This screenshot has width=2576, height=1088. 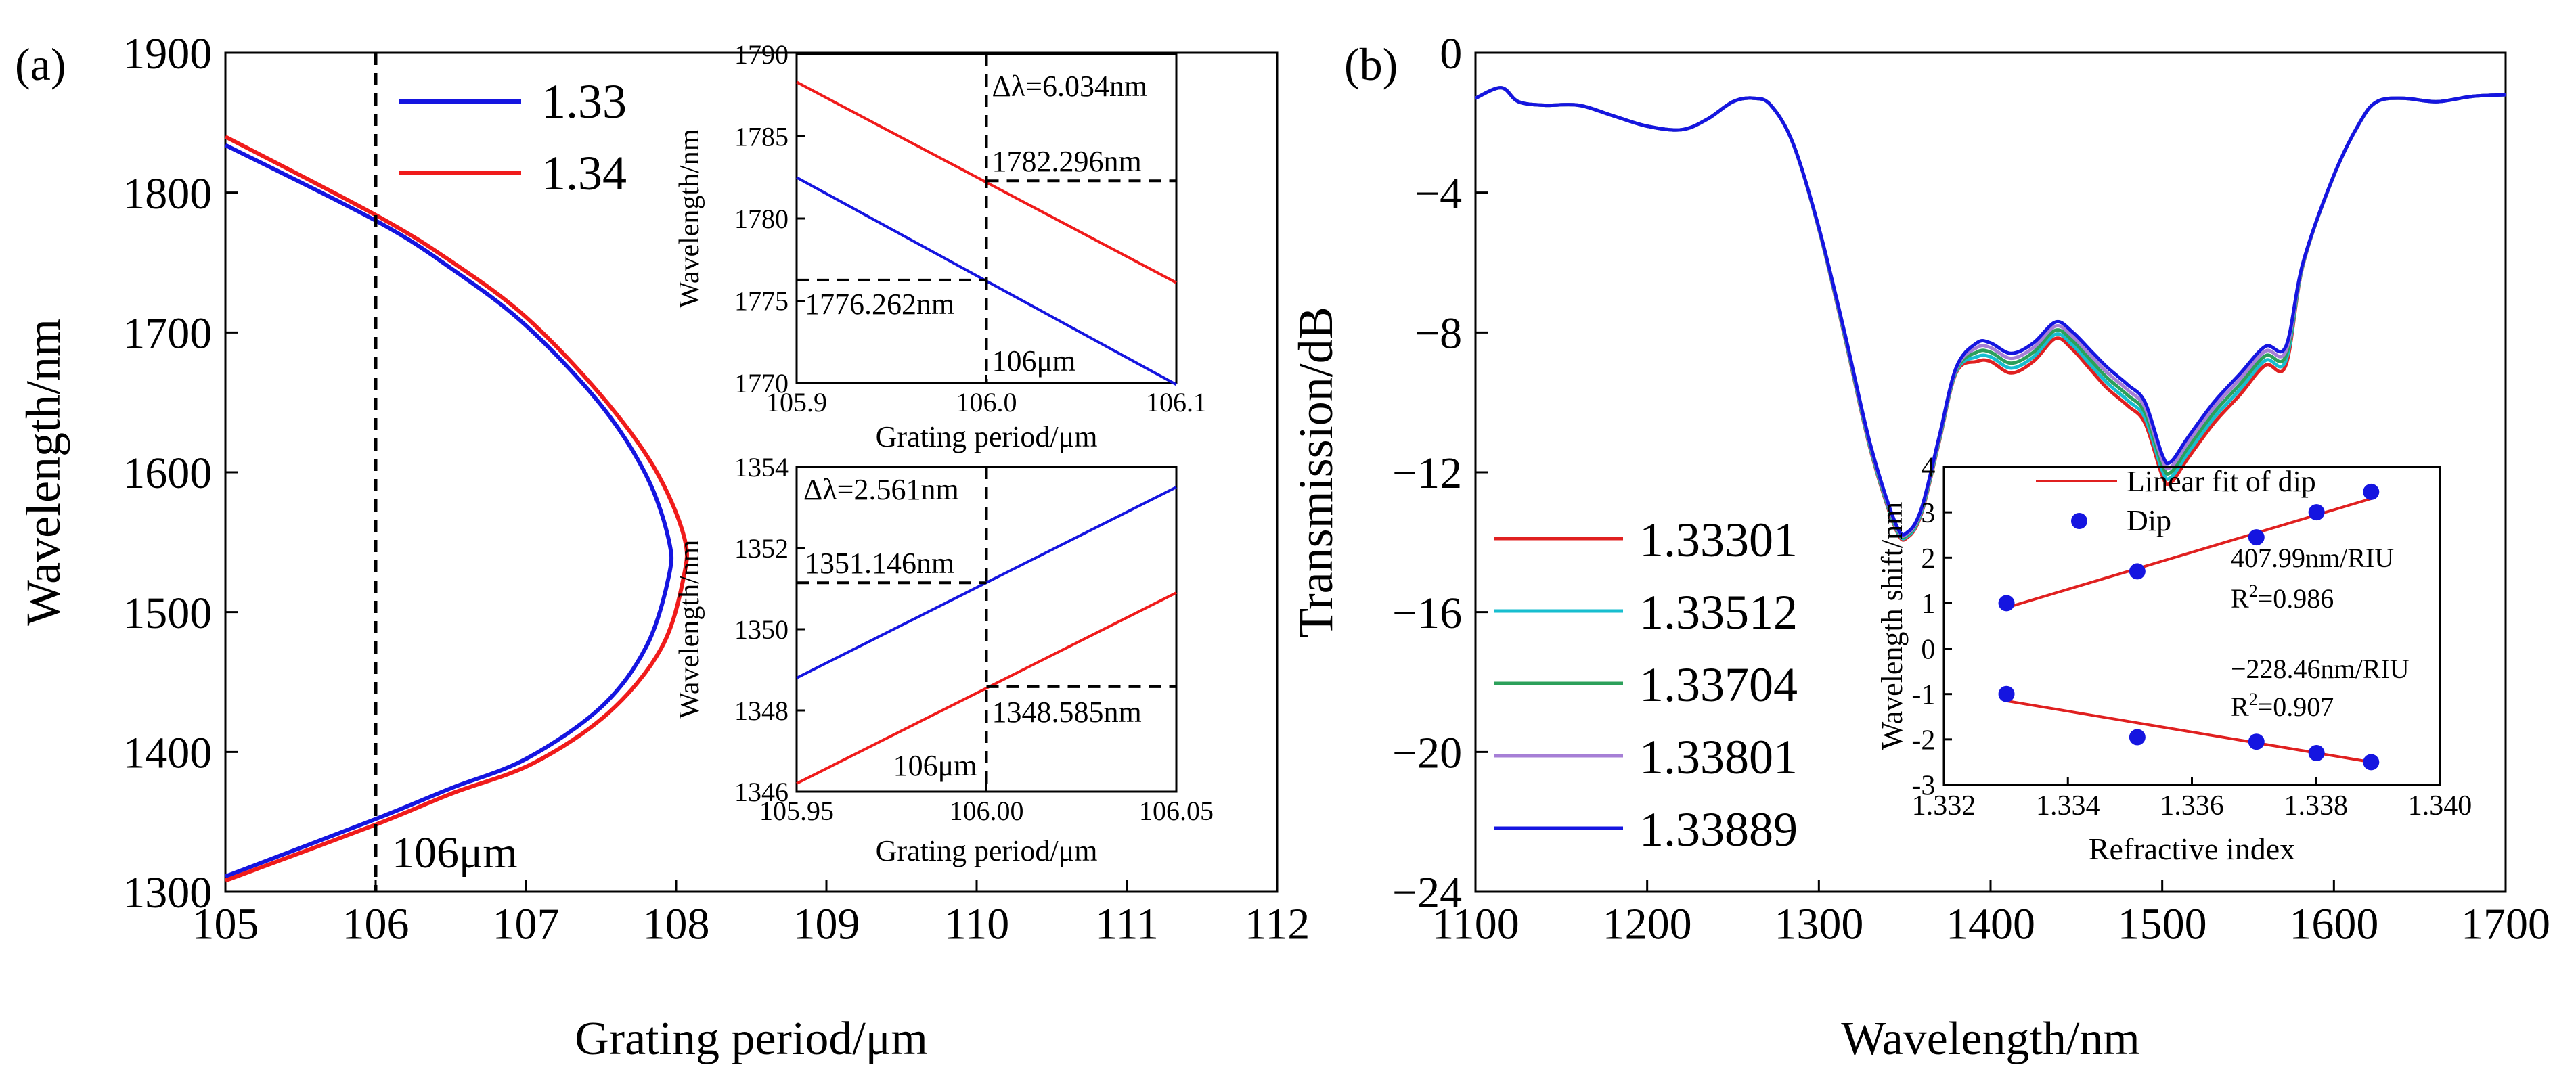 What do you see at coordinates (2079, 521) in the screenshot?
I see `inset-b-legend-dip-marker` at bounding box center [2079, 521].